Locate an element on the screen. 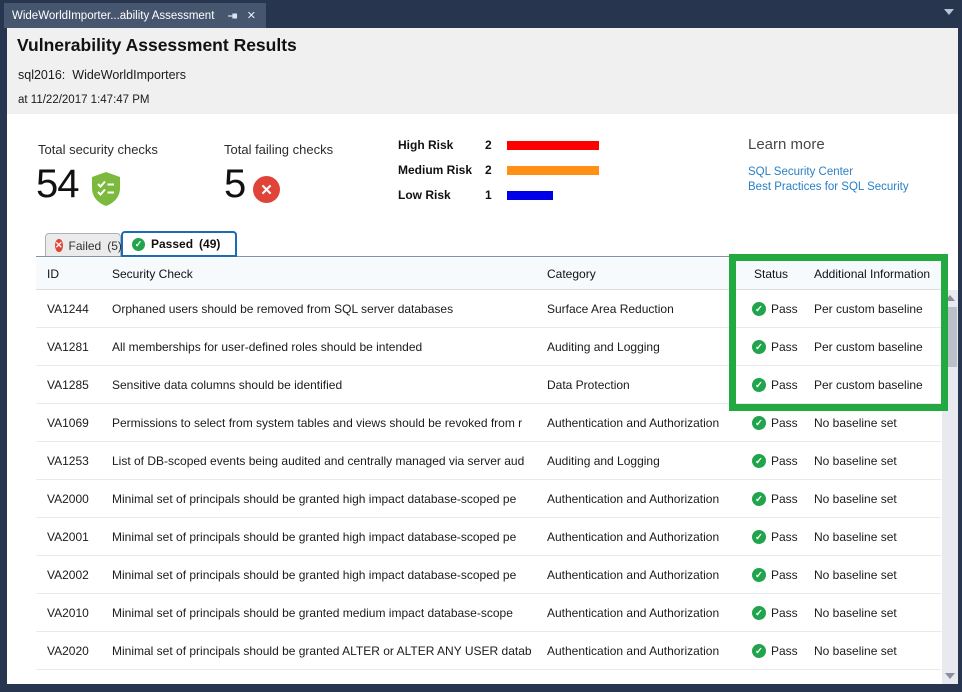 The width and height of the screenshot is (962, 692). tab-passed-count: (49) is located at coordinates (210, 244).